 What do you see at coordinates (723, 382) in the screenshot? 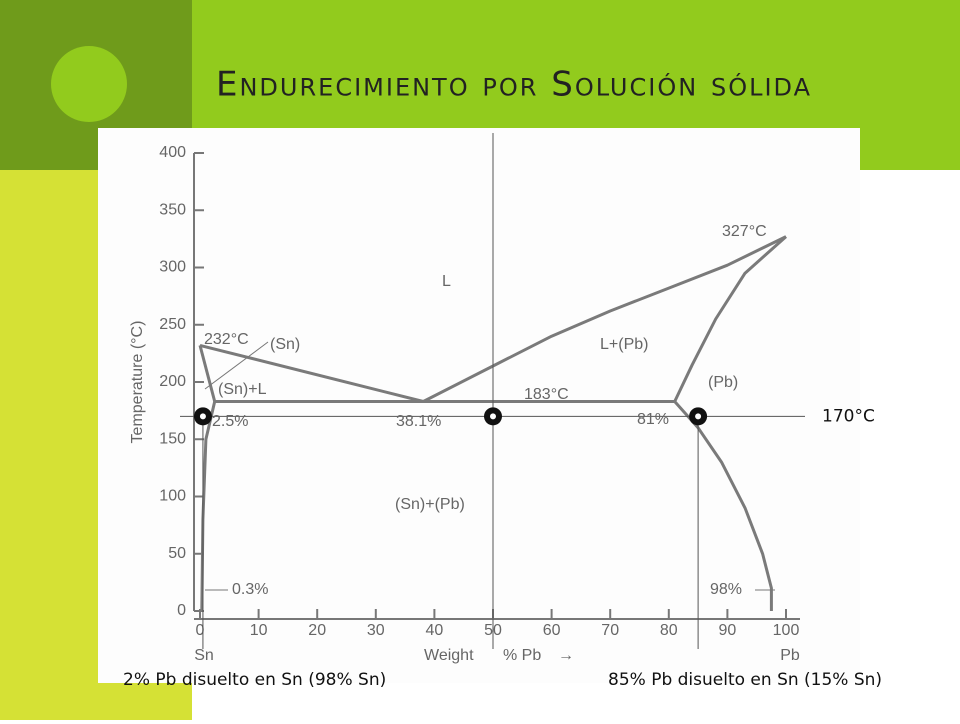
I see `region-label: (Pb)` at bounding box center [723, 382].